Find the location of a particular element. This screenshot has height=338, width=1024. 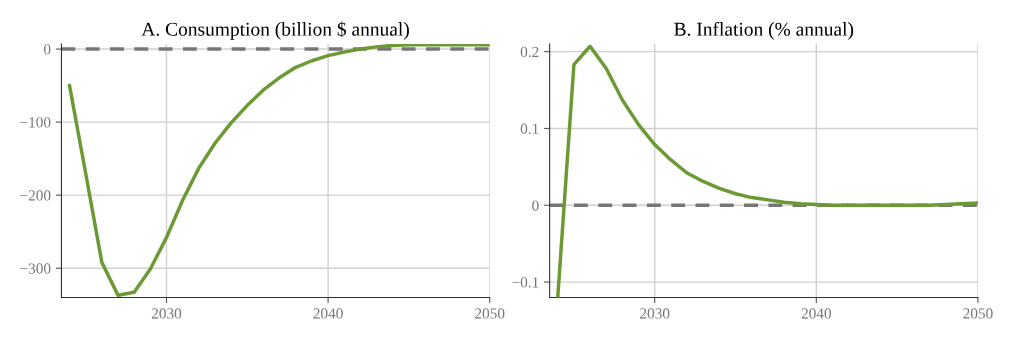

y-tick-label: −0.1 is located at coordinates (525, 282).